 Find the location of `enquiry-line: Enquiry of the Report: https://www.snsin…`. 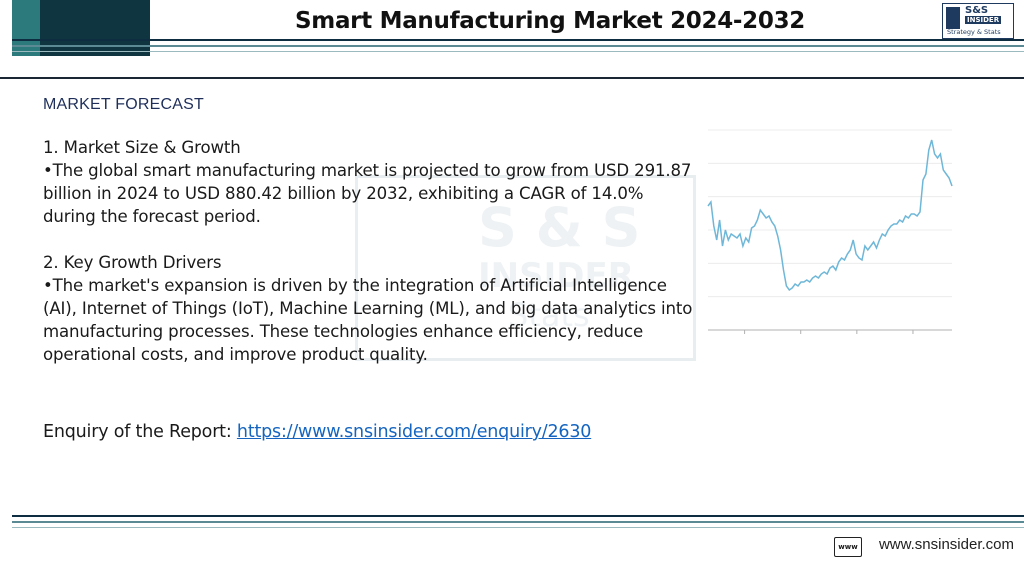

enquiry-line: Enquiry of the Report: https://www.snsin… is located at coordinates (317, 432).